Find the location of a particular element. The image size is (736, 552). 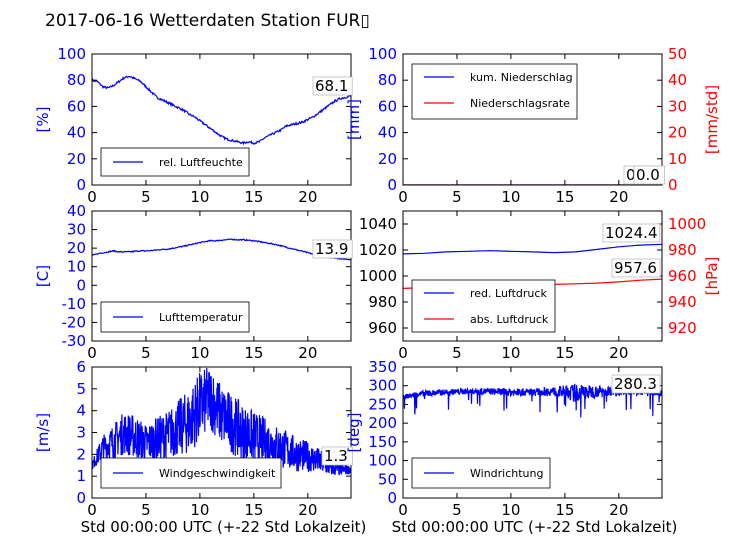

legend-label: Windrichtung is located at coordinates (506, 473).